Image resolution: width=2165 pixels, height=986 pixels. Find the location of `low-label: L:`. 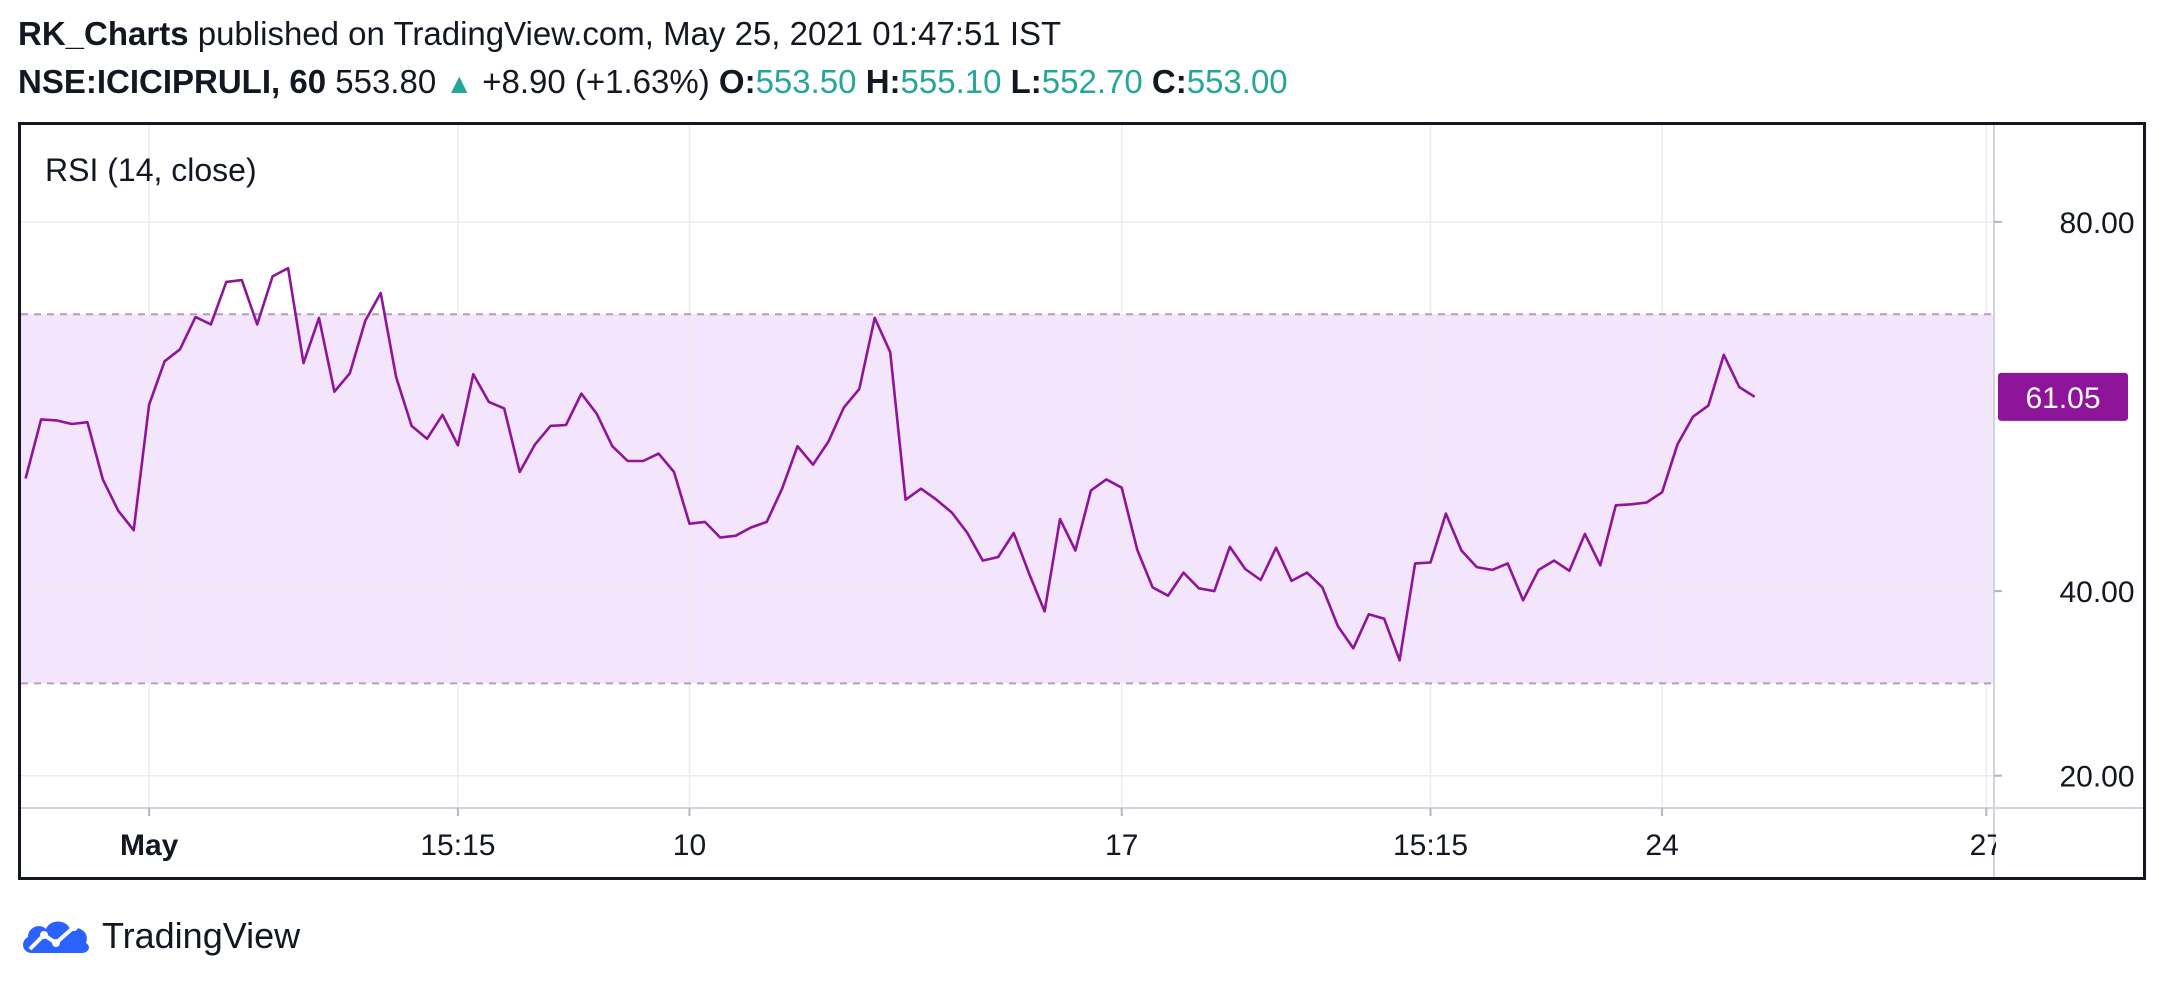

low-label: L: is located at coordinates (1026, 81).